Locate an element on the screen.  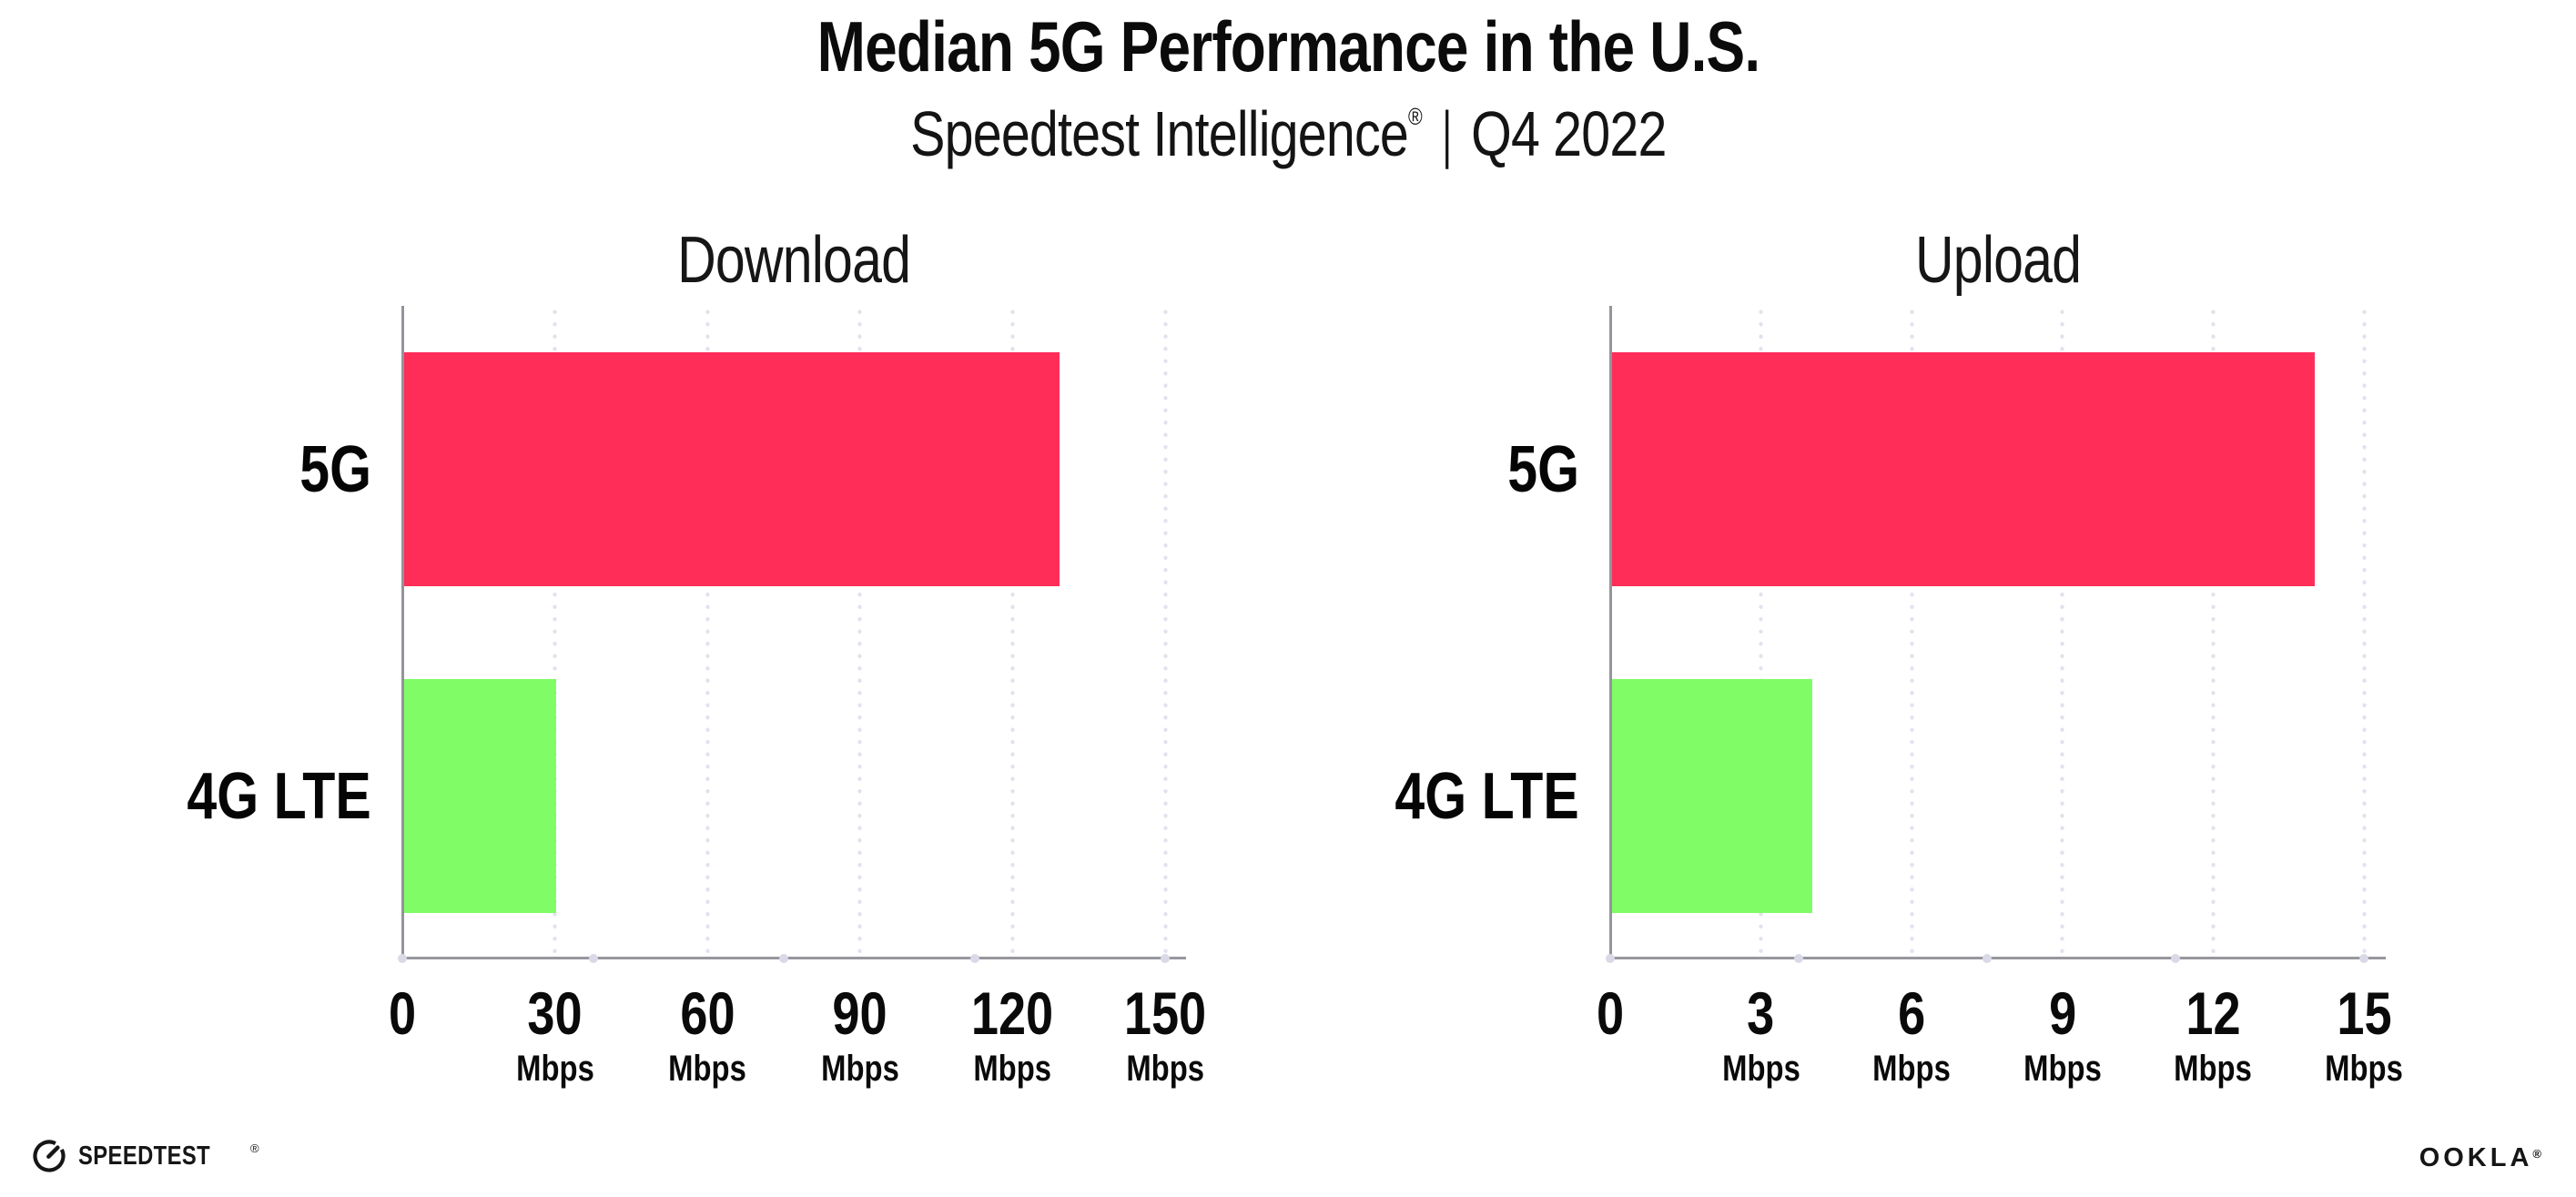
speedtest-logo: SPEEDTEST ® is located at coordinates (145, 1156).